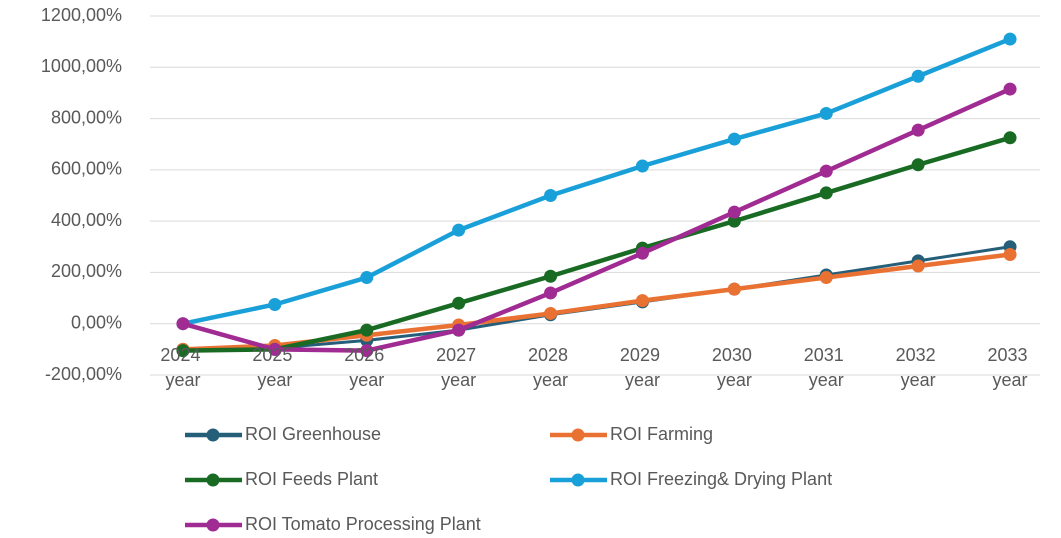 Image resolution: width=1061 pixels, height=538 pixels. What do you see at coordinates (313, 434) in the screenshot?
I see `legend-label: ROI Greenhouse` at bounding box center [313, 434].